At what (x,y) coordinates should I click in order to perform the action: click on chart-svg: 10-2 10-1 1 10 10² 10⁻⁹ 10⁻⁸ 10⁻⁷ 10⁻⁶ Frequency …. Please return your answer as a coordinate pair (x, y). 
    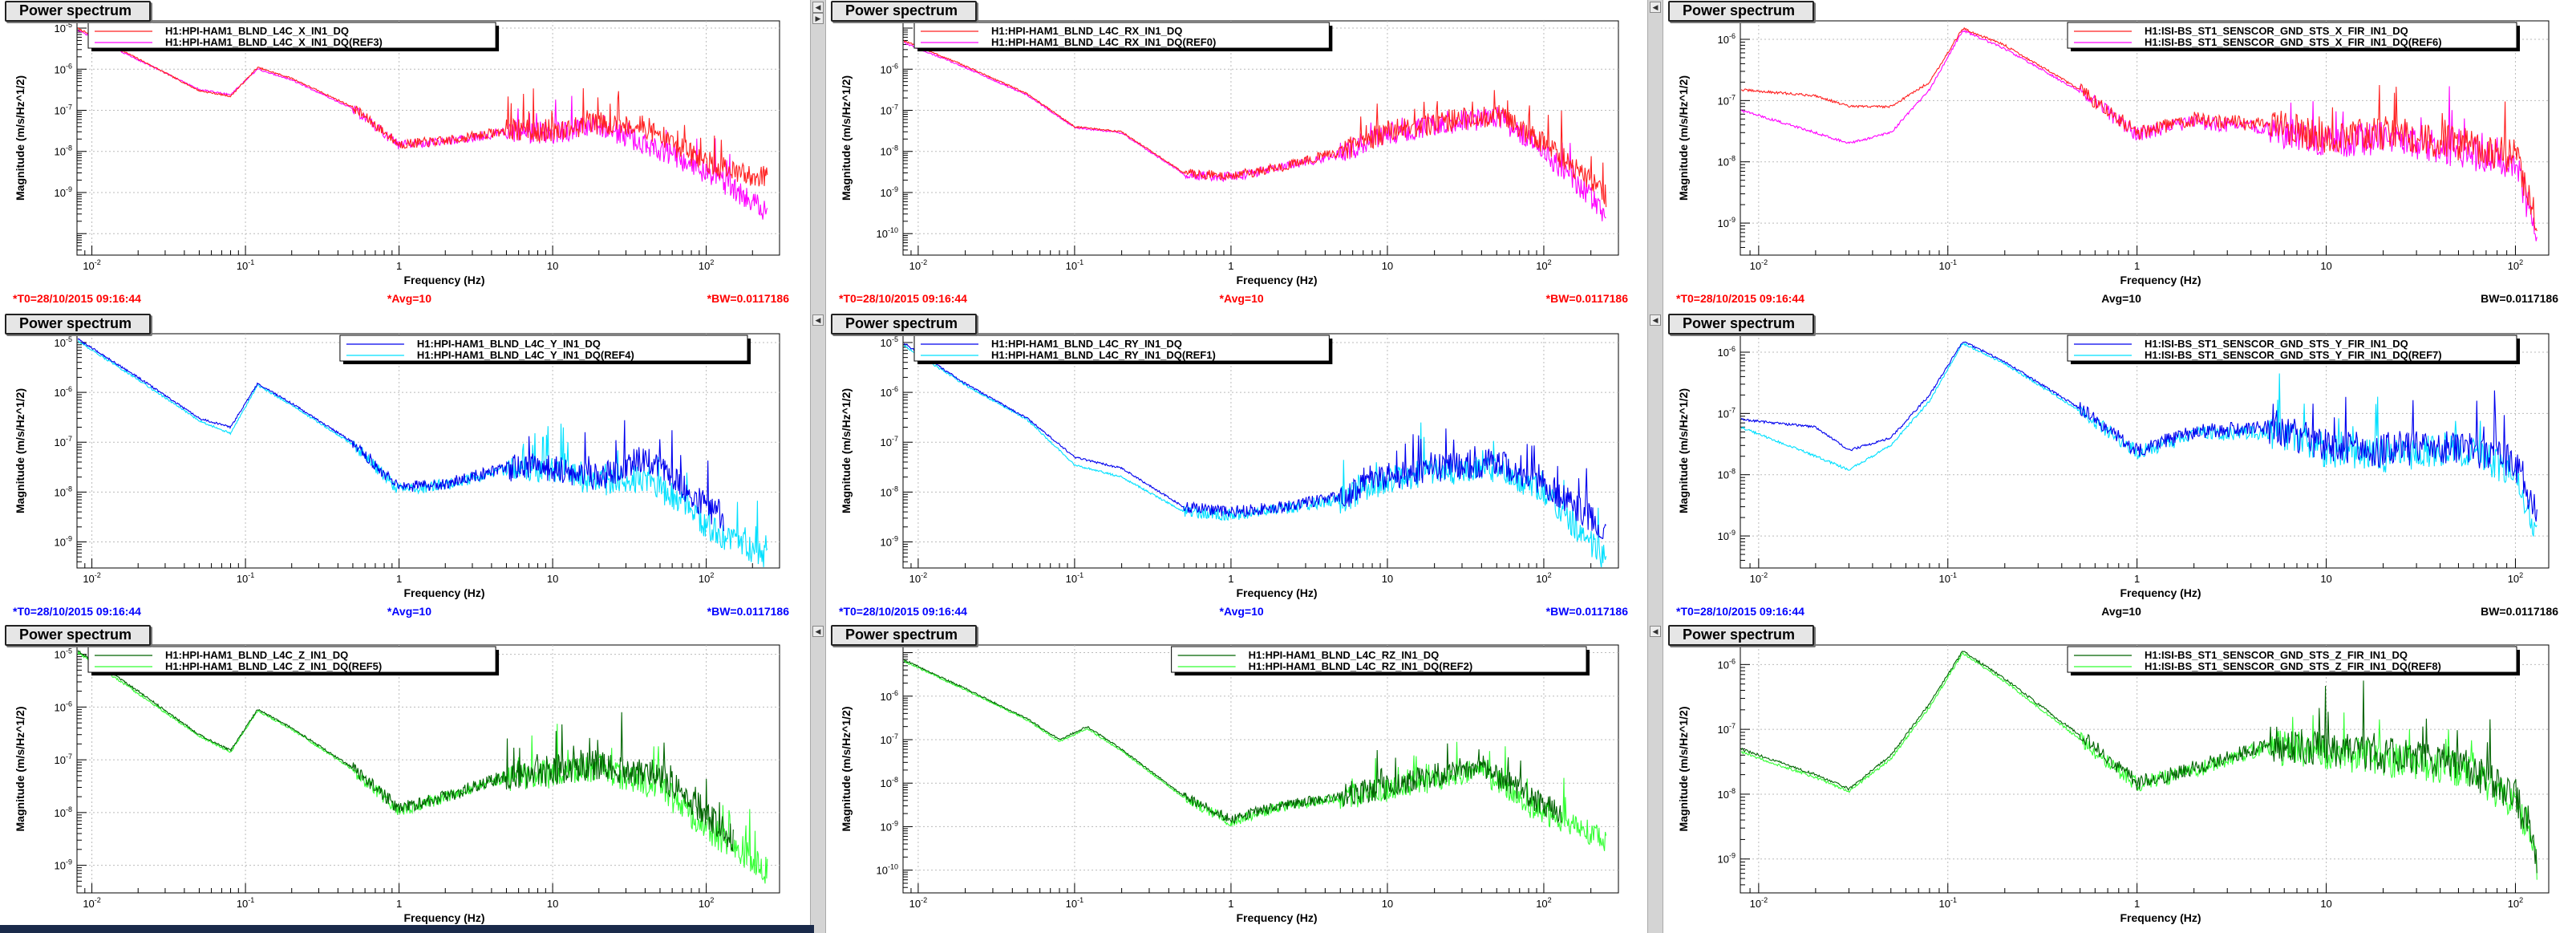
    Looking at the image, I should click on (2113, 466).